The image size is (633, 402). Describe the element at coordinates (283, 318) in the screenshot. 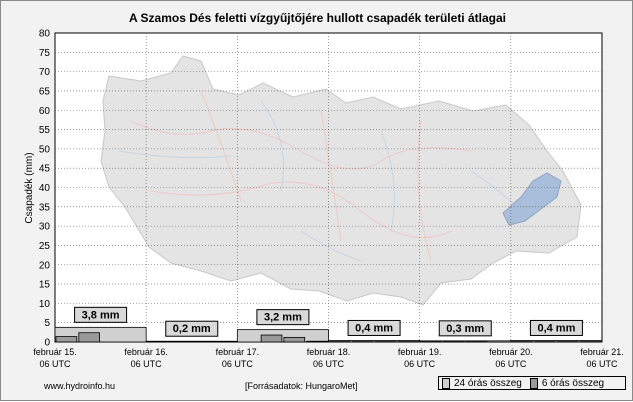

I see `bar-label-24h: 3,2 mm` at that location.